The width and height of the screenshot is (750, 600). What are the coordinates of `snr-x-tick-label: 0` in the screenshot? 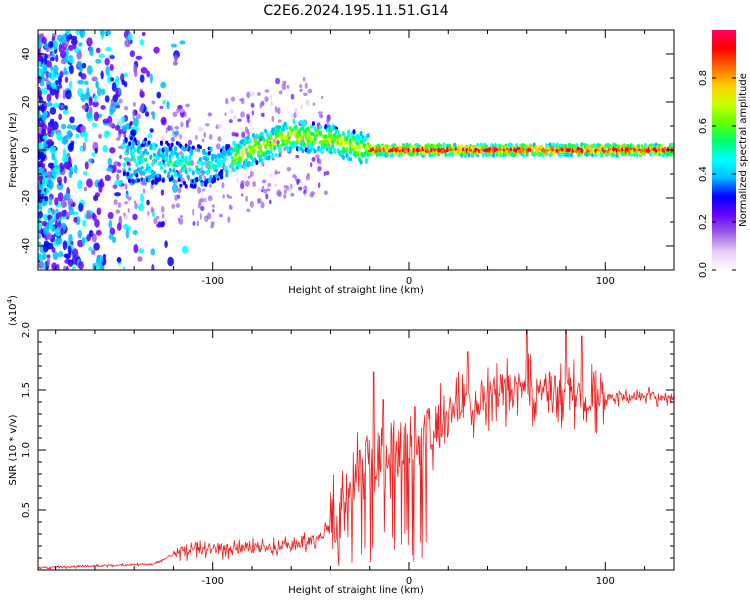 It's located at (409, 581).